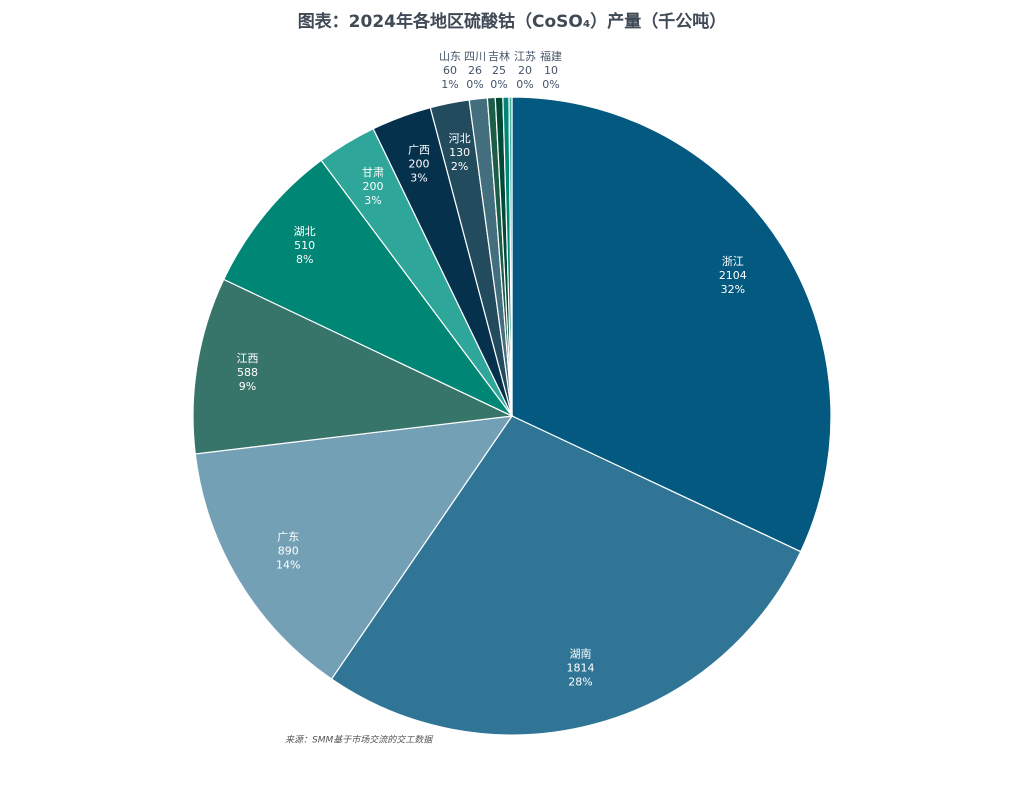  What do you see at coordinates (449, 84) in the screenshot?
I see `slice-percent: 1%` at bounding box center [449, 84].